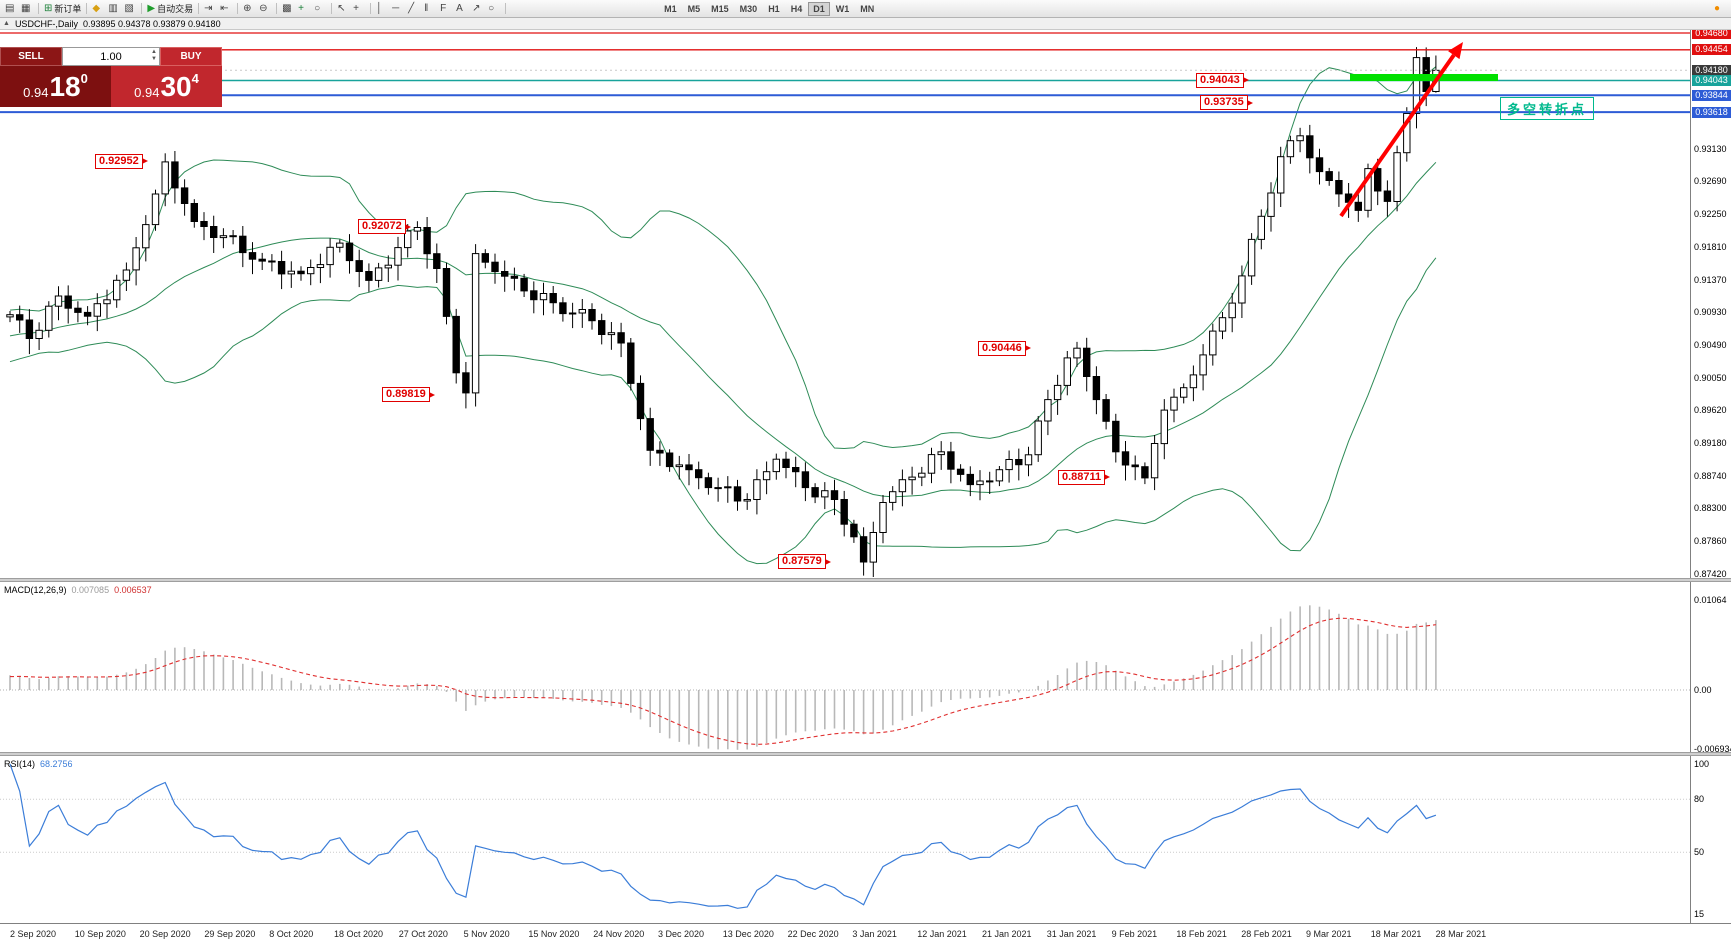  What do you see at coordinates (36, 92) in the screenshot?
I see `sell-price-prefix: 0.94` at bounding box center [36, 92].